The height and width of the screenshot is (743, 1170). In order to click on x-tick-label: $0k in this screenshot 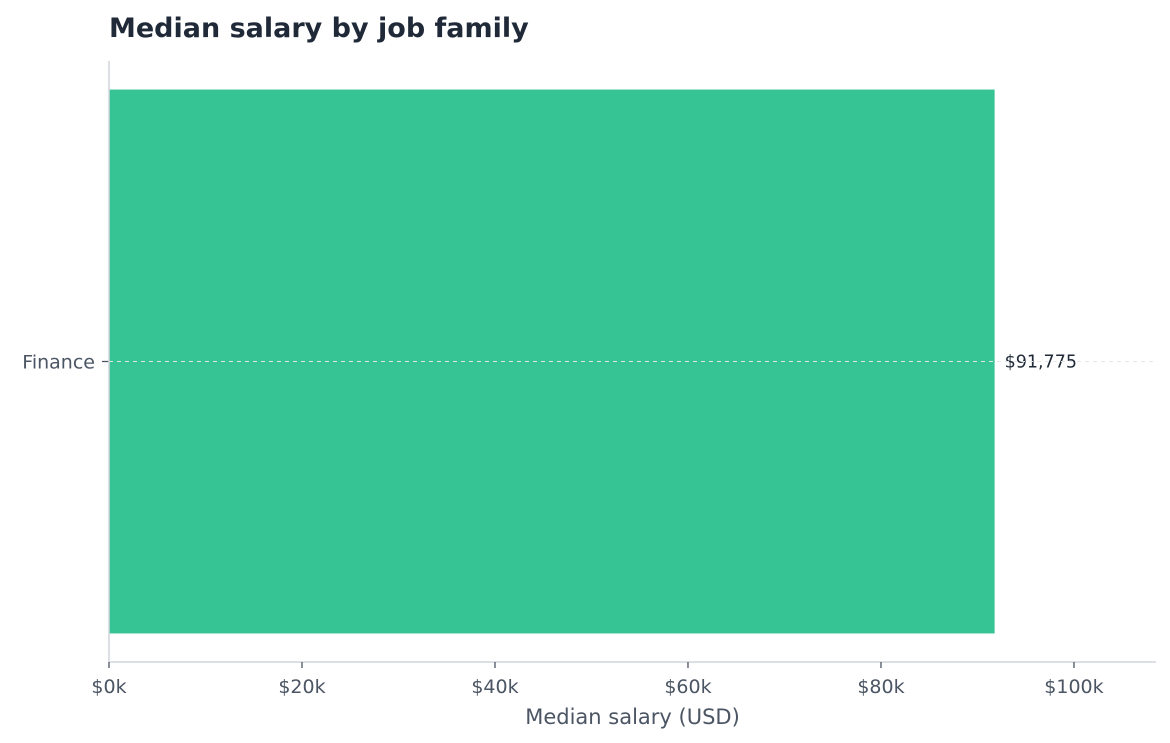, I will do `click(108, 687)`.